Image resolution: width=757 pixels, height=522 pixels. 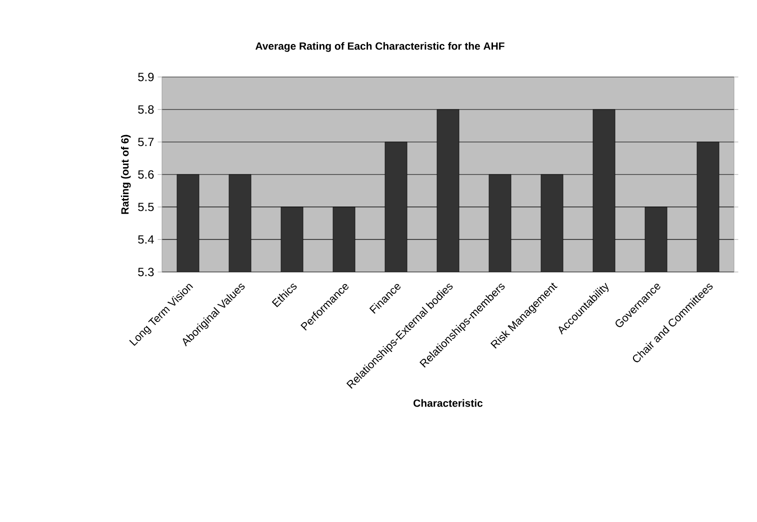 What do you see at coordinates (146, 272) in the screenshot?
I see `y-tick-label: 5.3` at bounding box center [146, 272].